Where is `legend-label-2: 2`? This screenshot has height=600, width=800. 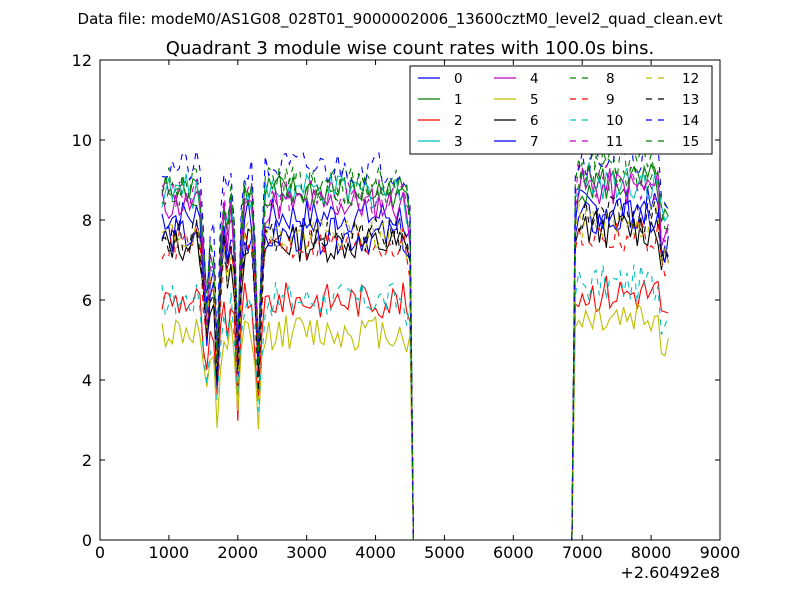
legend-label-2: 2 is located at coordinates (458, 121).